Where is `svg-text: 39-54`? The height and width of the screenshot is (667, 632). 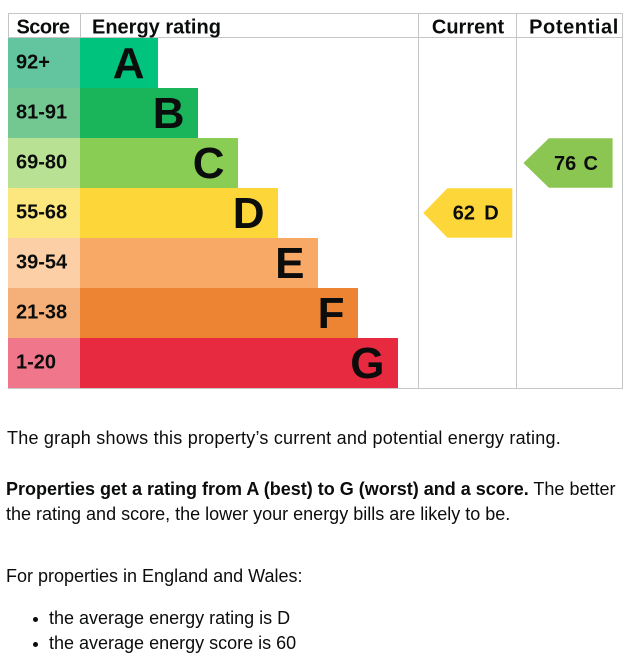
svg-text: 39-54 is located at coordinates (42, 263).